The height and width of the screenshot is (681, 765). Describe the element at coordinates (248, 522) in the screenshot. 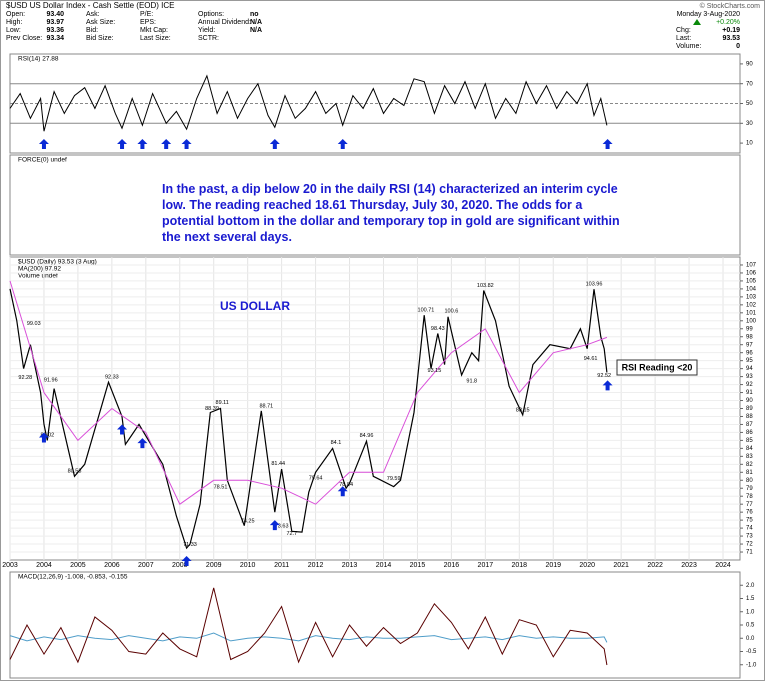

I see `price-label: 74.25` at that location.